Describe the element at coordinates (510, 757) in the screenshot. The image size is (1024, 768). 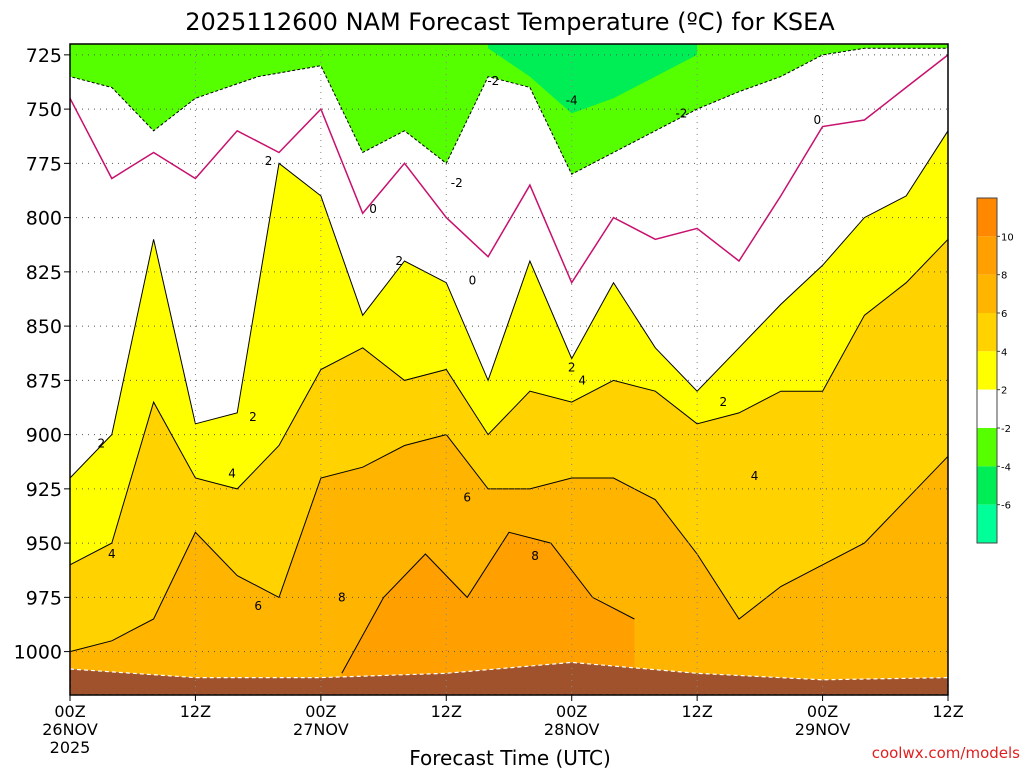
I see `x-axis-title: Forecast Time (UTC)` at that location.